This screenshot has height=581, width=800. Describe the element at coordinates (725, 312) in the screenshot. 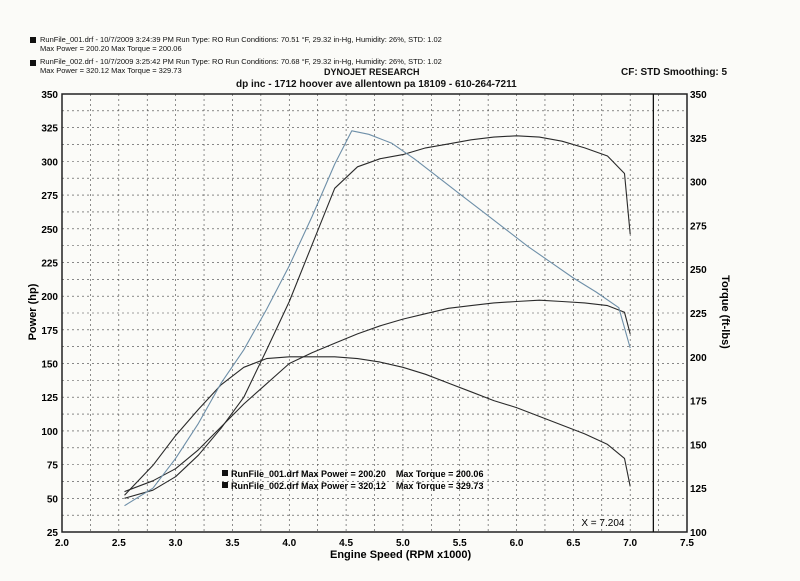

I see `y-right-axis-label: Torque (ft-lbs)` at that location.